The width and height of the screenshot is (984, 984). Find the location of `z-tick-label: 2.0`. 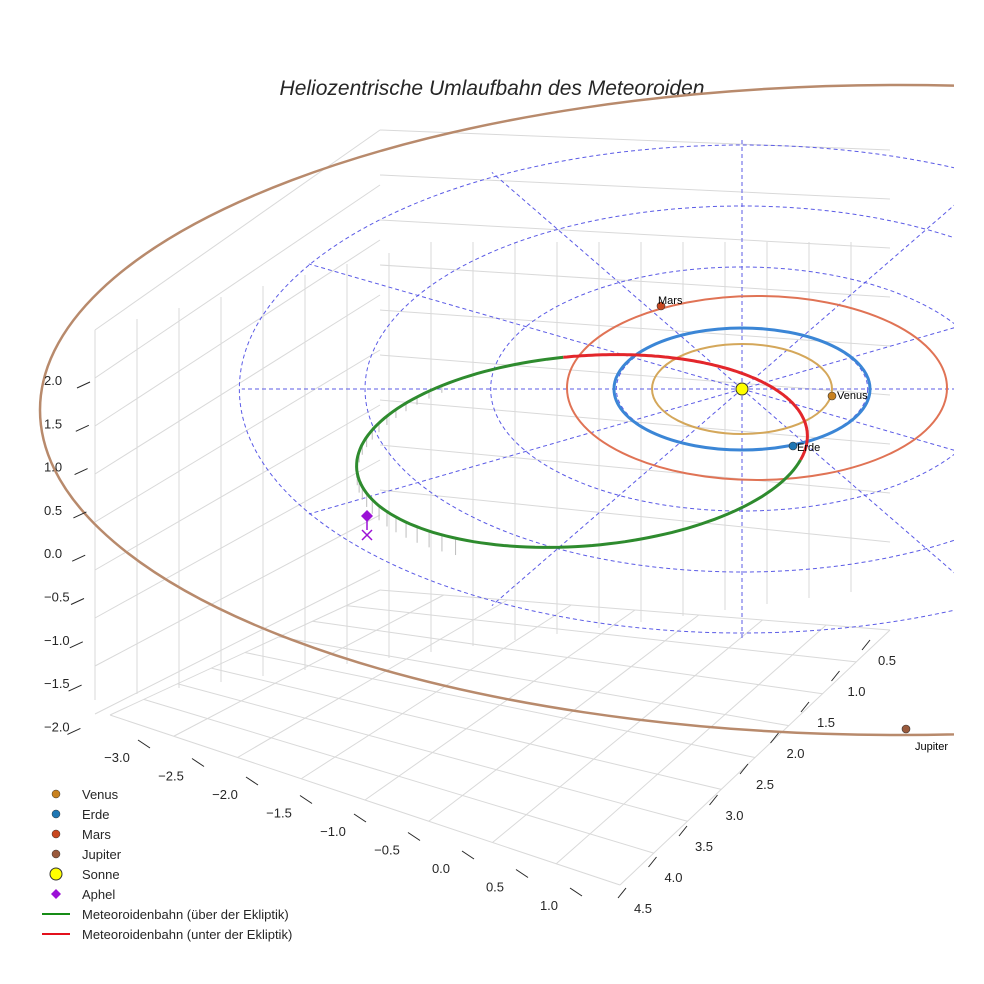

z-tick-label: 2.0 is located at coordinates (53, 380).